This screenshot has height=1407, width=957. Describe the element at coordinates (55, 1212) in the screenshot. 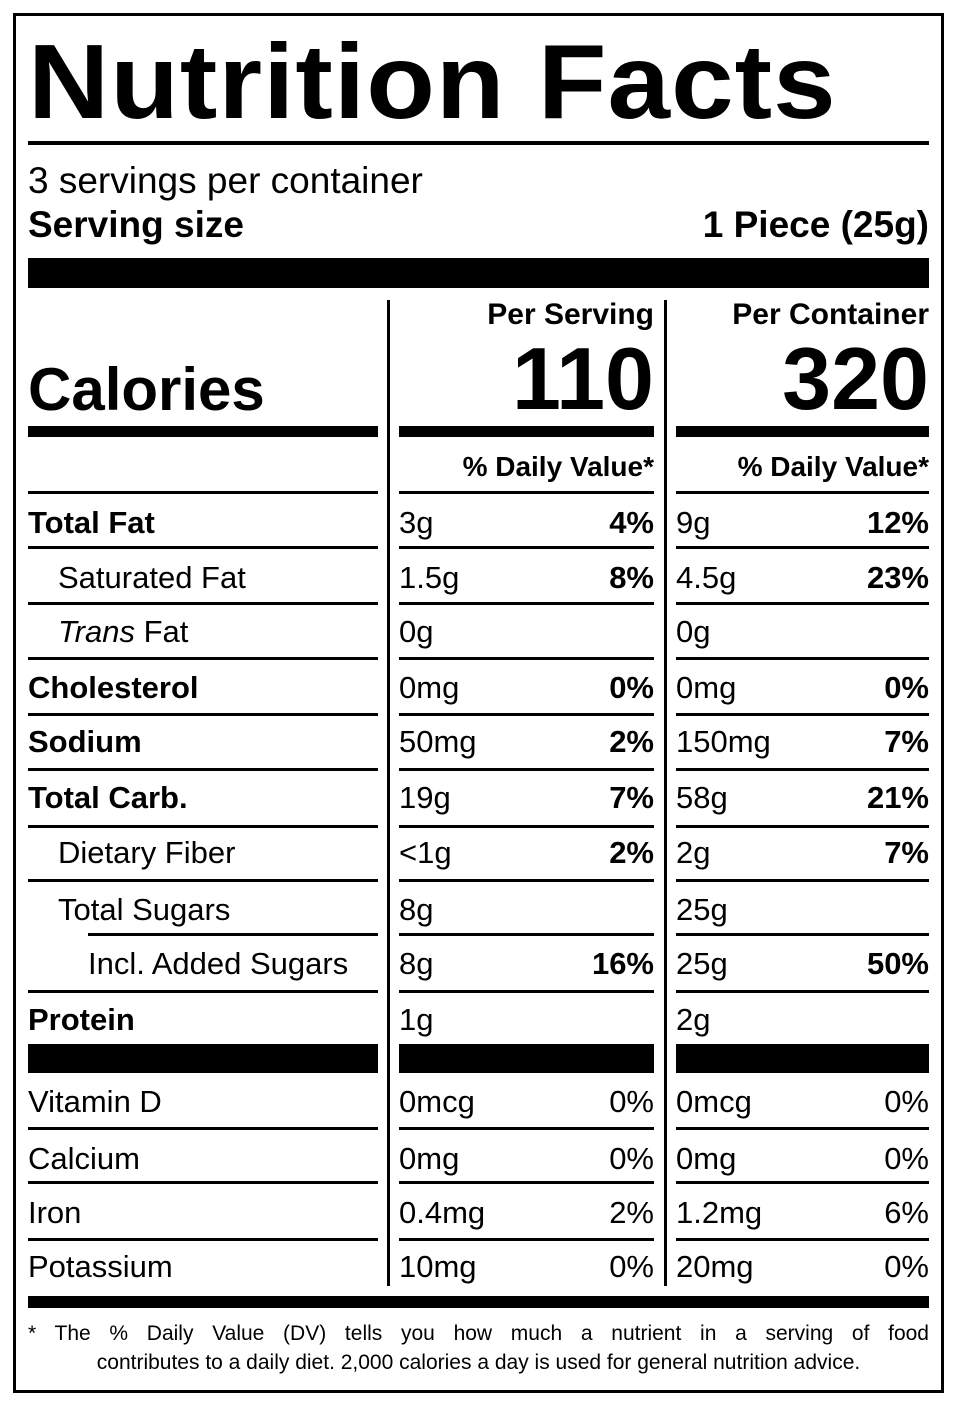

I see `vitamin-name: Iron` at that location.